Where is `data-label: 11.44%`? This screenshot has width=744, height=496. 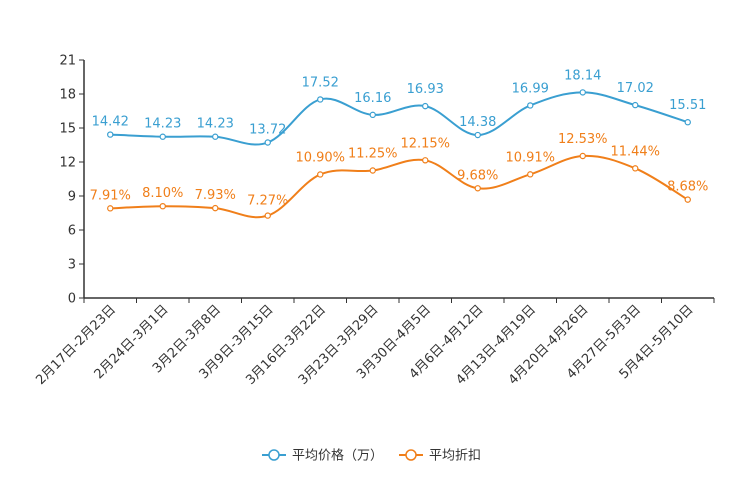
data-label: 11.44% is located at coordinates (635, 151).